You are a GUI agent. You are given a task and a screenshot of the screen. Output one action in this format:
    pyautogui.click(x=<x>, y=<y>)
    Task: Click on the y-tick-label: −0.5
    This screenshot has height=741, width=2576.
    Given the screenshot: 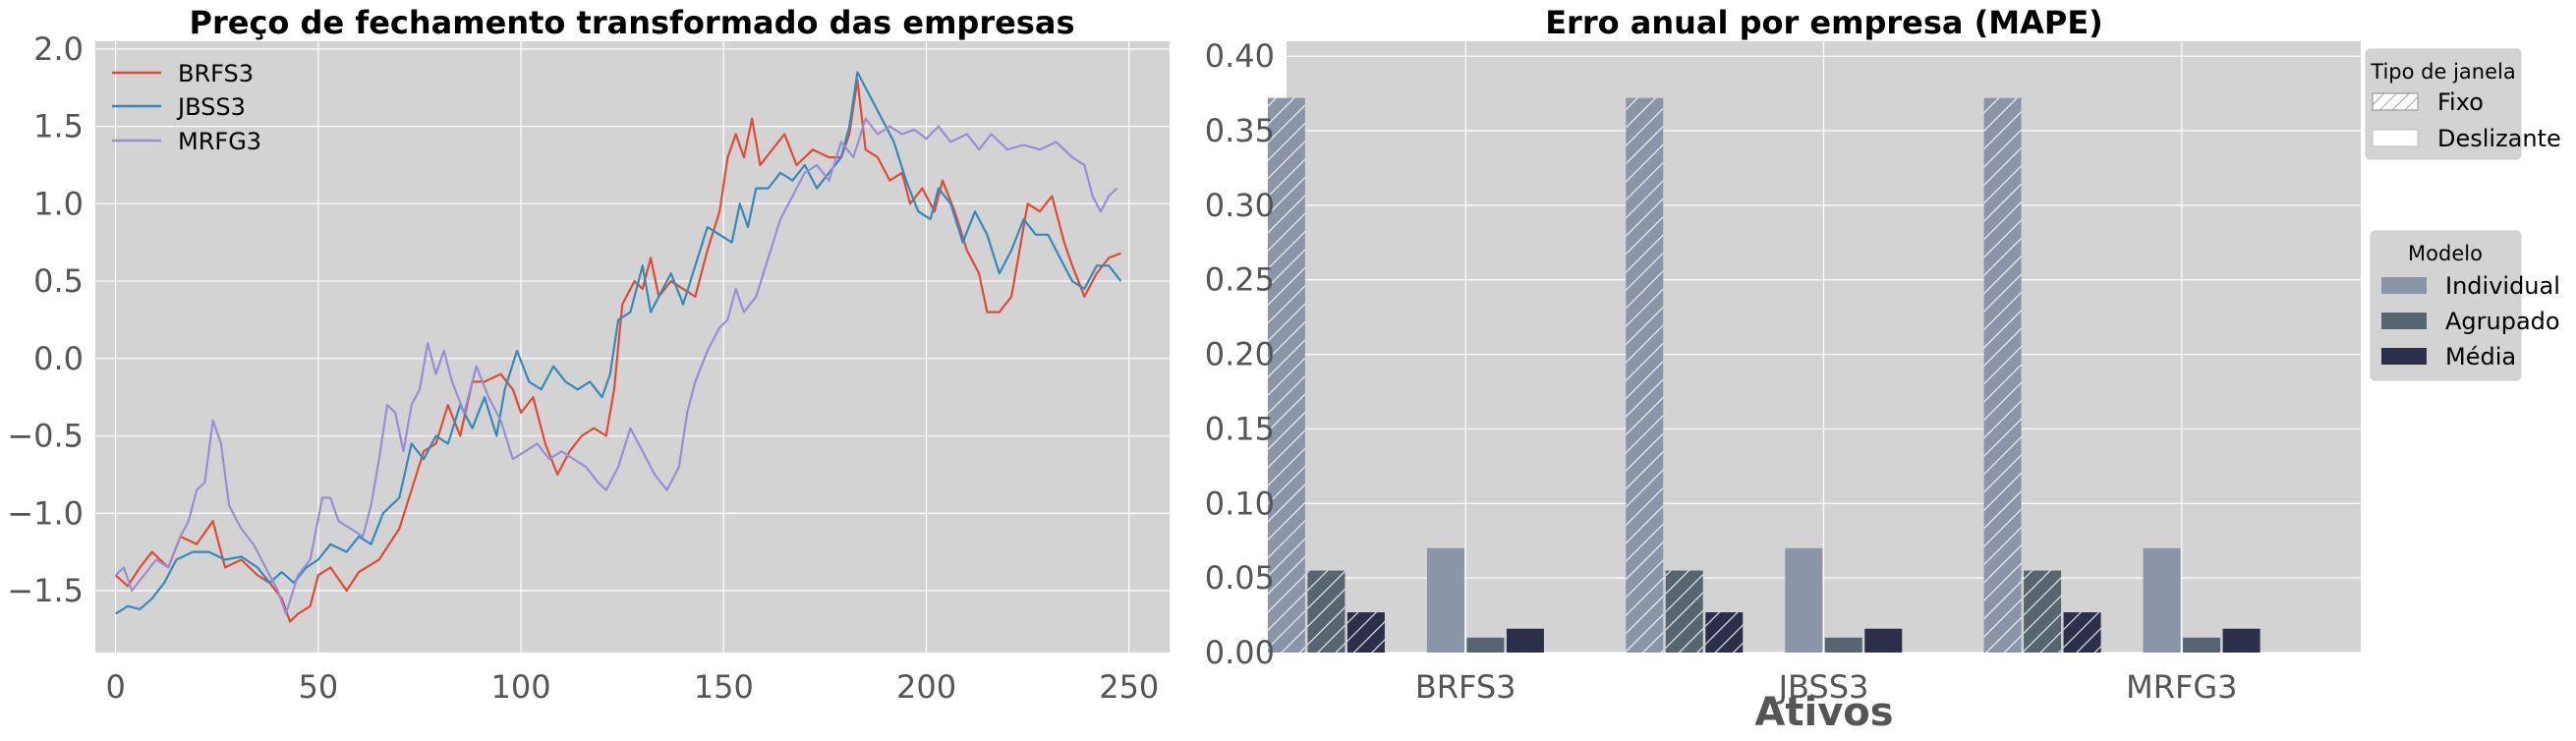 What is the action you would take?
    pyautogui.click(x=46, y=436)
    